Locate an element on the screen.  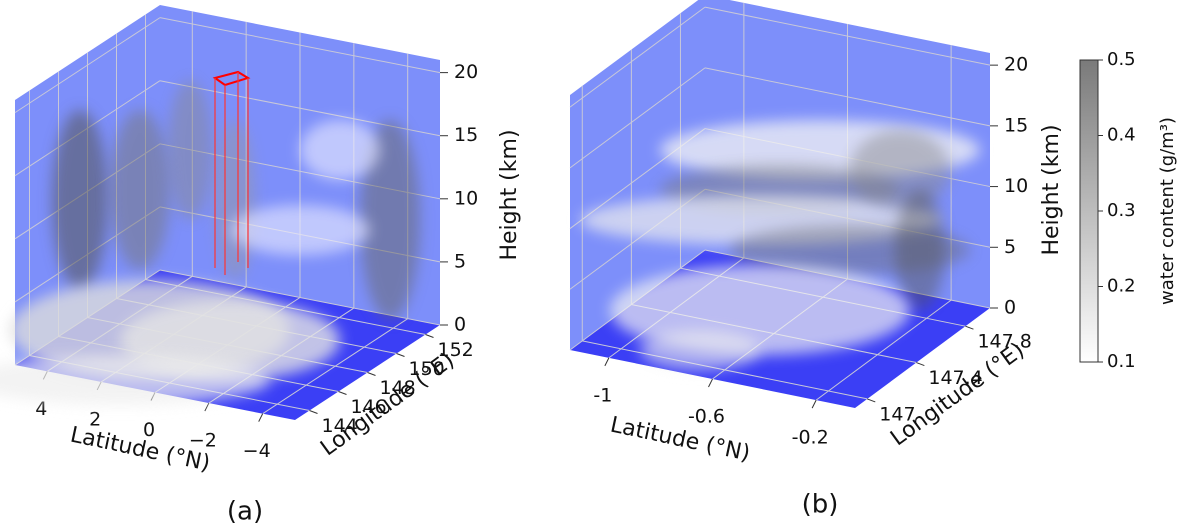
colorbar-tick-label: 0.5 is located at coordinates (1121, 59).